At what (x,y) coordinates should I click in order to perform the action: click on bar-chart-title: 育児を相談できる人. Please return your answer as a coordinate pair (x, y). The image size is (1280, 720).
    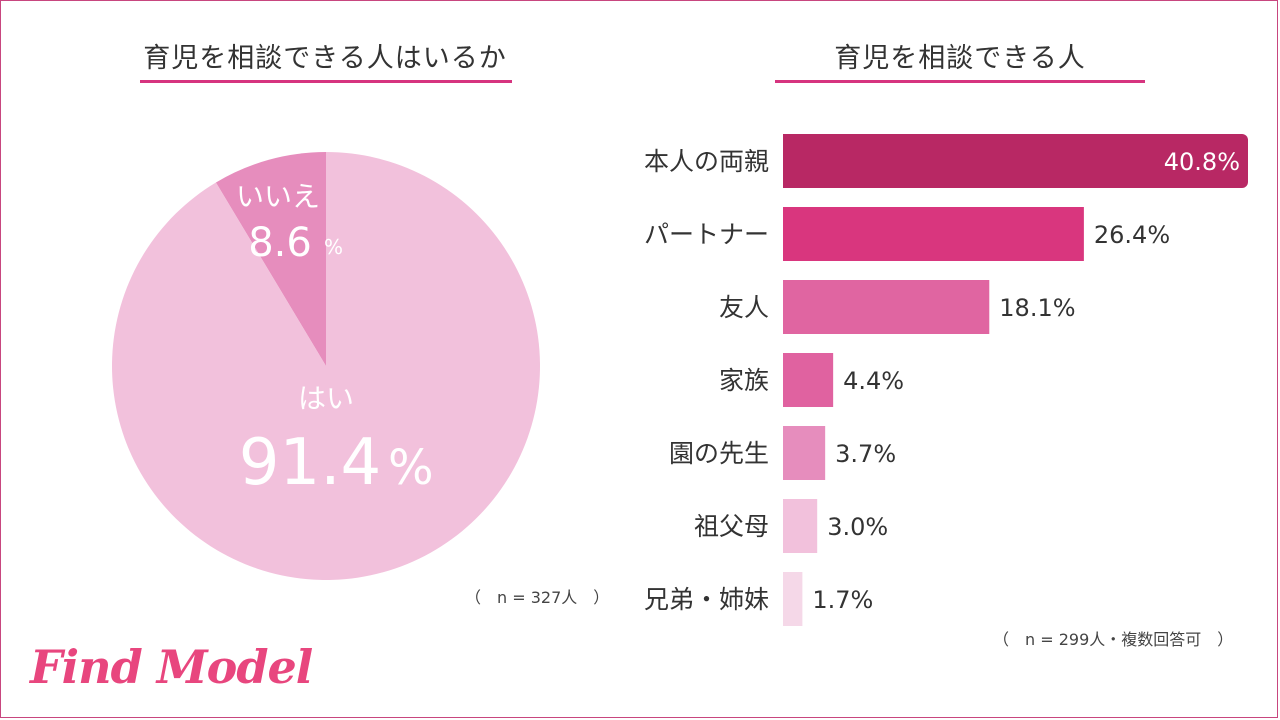
    Looking at the image, I should click on (960, 58).